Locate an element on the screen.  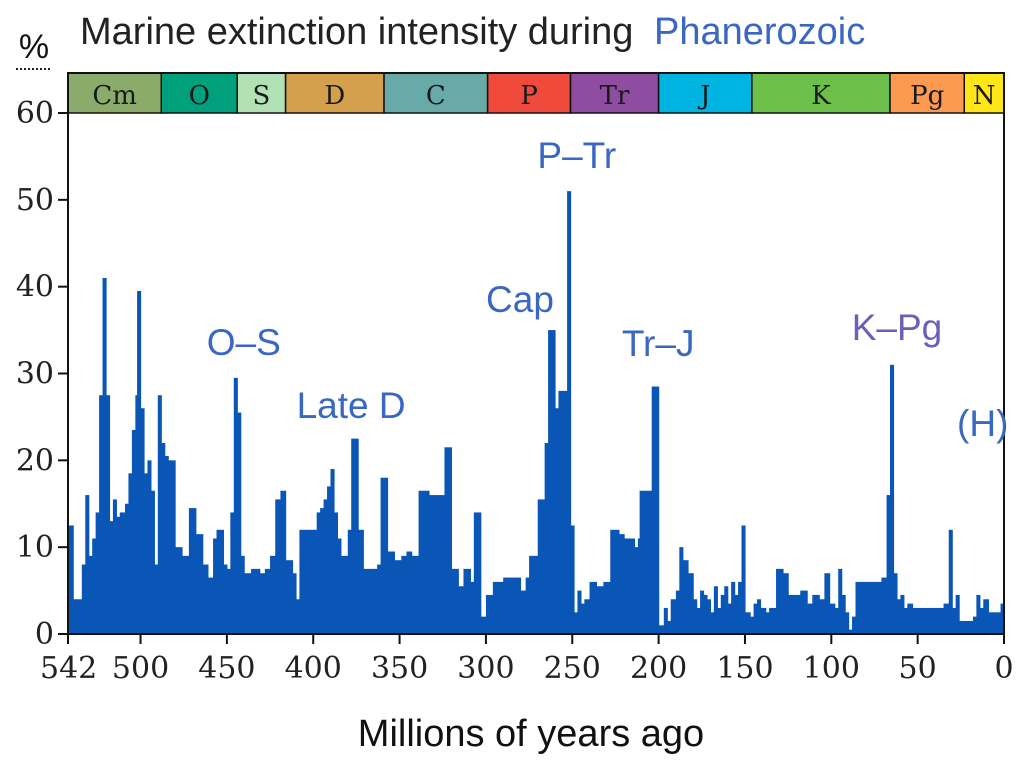
y-tick-label: 30 is located at coordinates (35, 374).